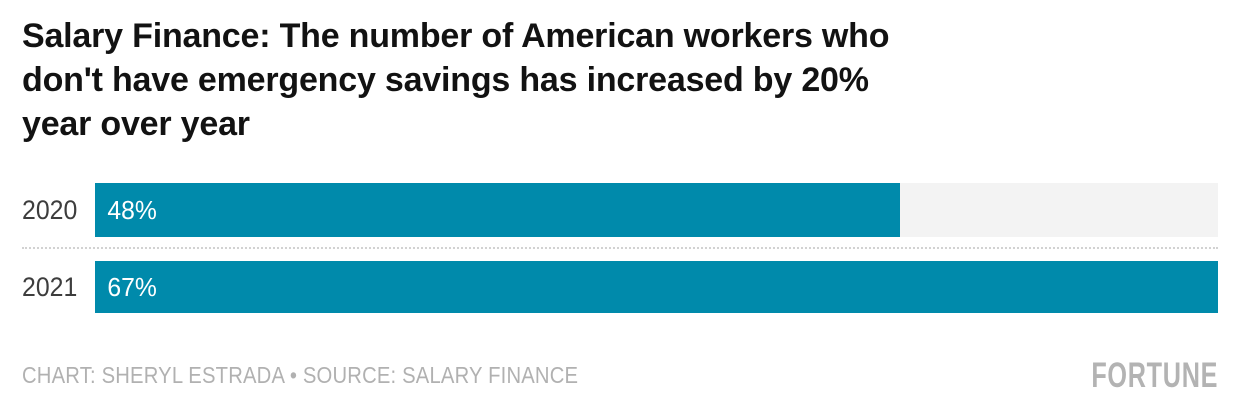 The width and height of the screenshot is (1240, 414). What do you see at coordinates (50, 286) in the screenshot?
I see `category-label-2021: 2021` at bounding box center [50, 286].